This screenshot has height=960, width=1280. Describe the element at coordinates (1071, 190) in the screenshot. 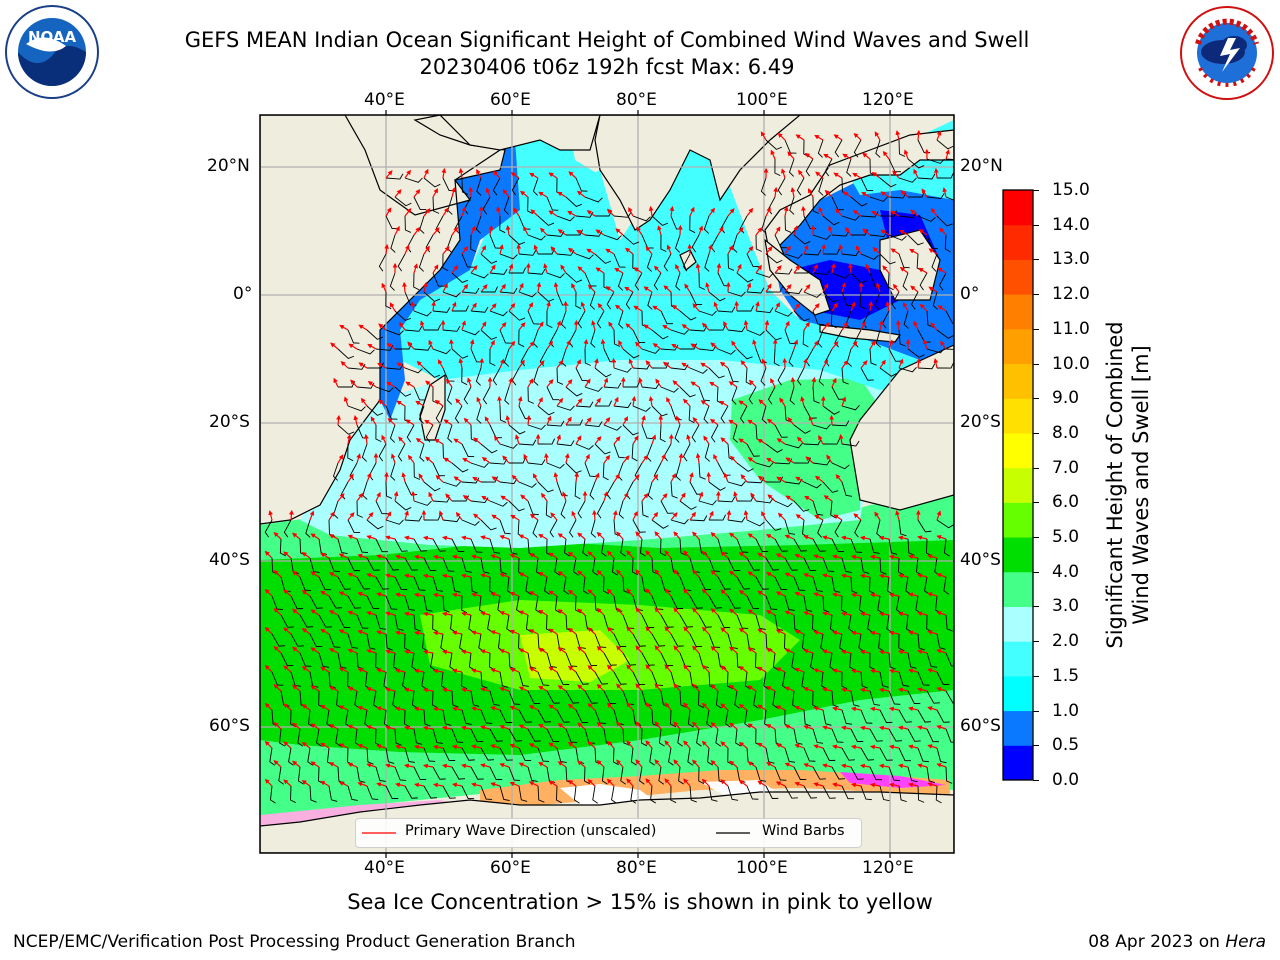

I see `colorbar-tick-label: 15.0` at that location.